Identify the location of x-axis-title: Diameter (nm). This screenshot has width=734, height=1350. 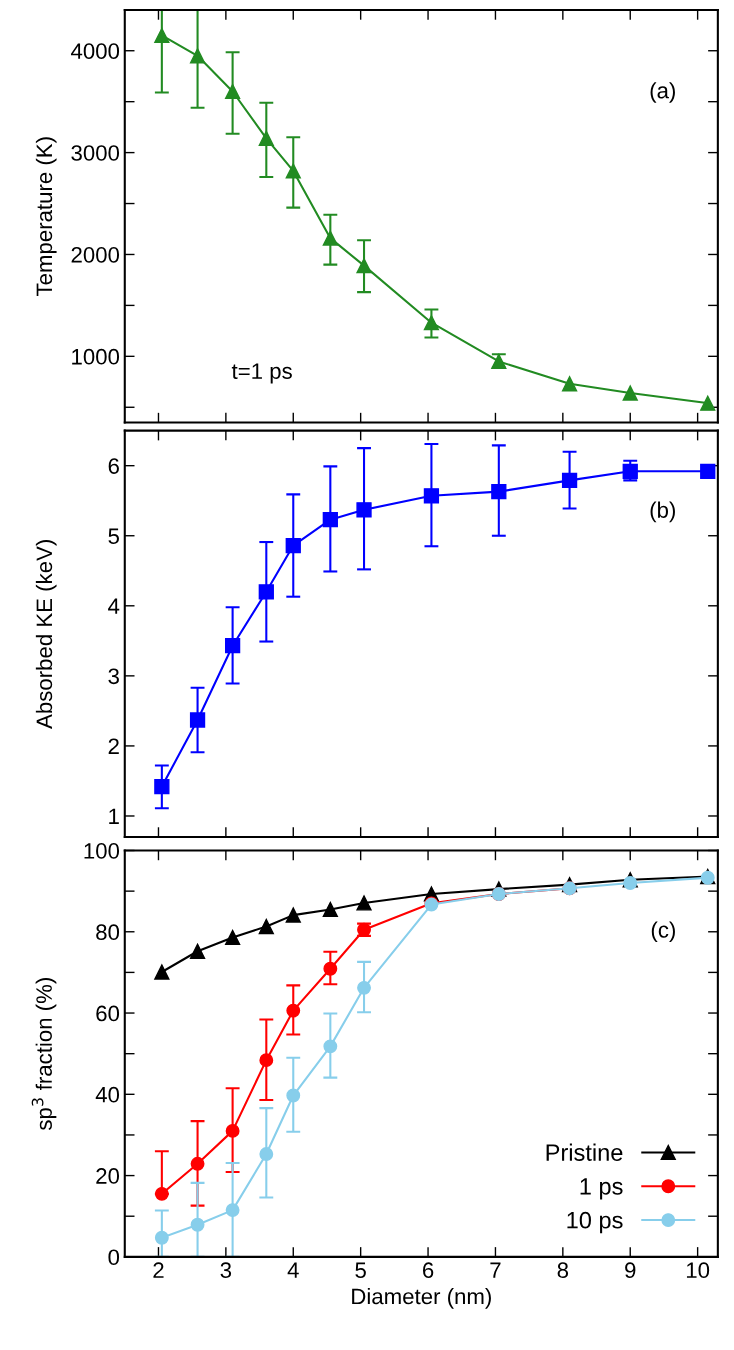
(421, 1298).